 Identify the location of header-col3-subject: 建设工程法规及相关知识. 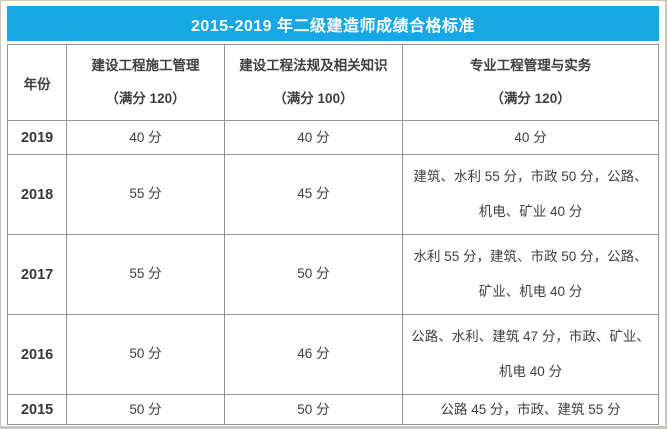
(313, 65).